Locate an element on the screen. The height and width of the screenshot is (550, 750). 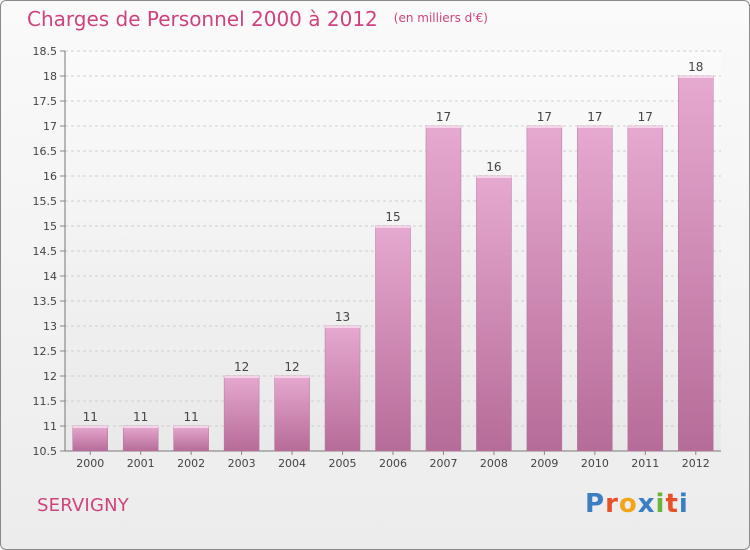
y-tick-label: 16 is located at coordinates (50, 176).